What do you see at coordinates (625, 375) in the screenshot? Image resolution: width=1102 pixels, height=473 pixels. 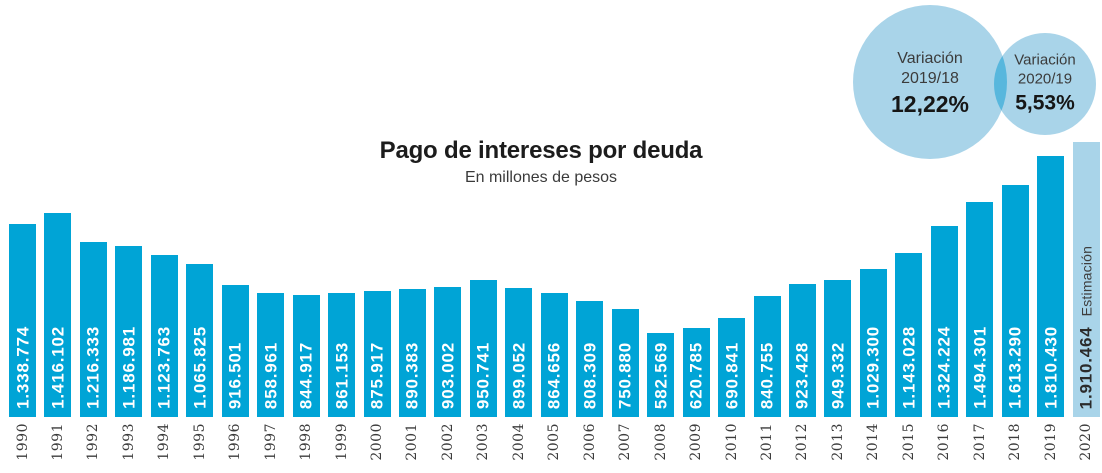 I see `bar-value-label: 750.880` at bounding box center [625, 375].